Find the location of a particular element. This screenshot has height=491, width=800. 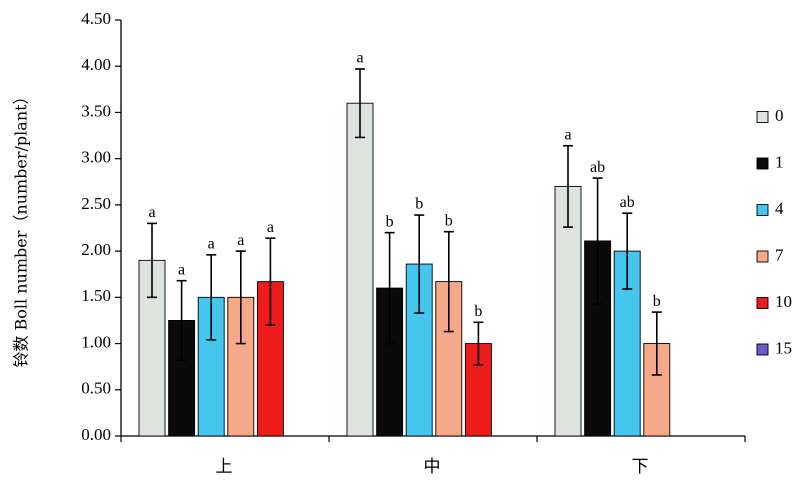

y-tick-label: 1.00 is located at coordinates (96, 341).